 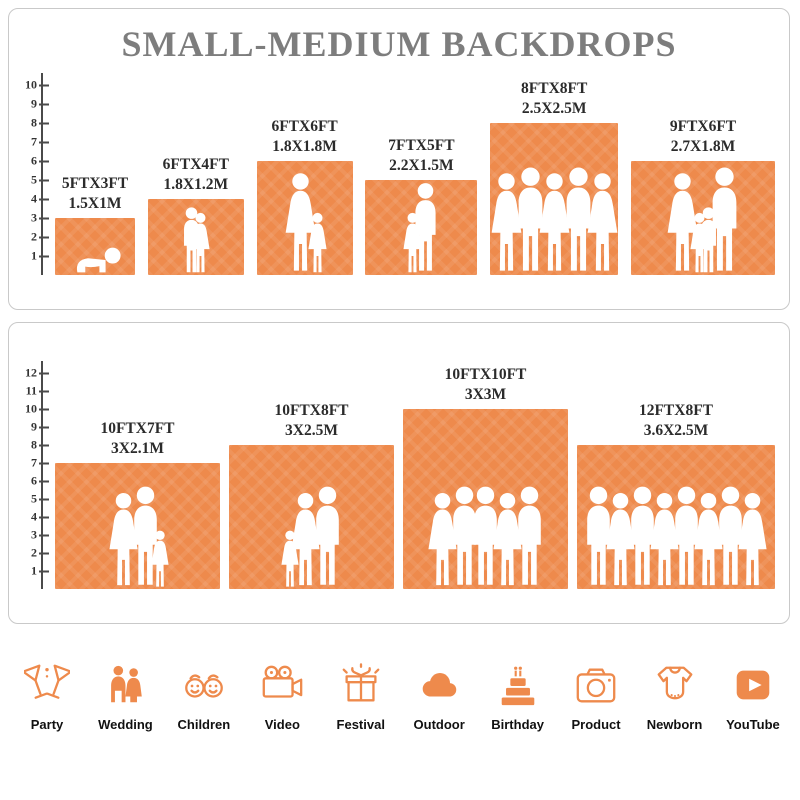 I want to click on axis-tick: 5, so click(x=40, y=180).